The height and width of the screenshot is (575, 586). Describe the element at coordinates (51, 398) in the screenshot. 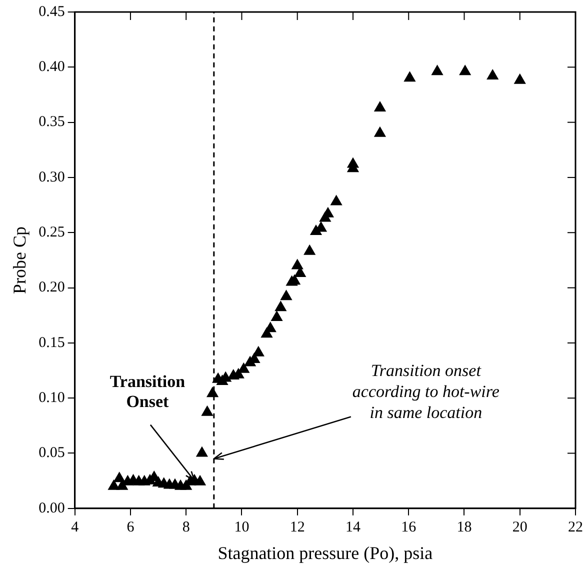

I see `y-tick-label: 0.10` at that location.